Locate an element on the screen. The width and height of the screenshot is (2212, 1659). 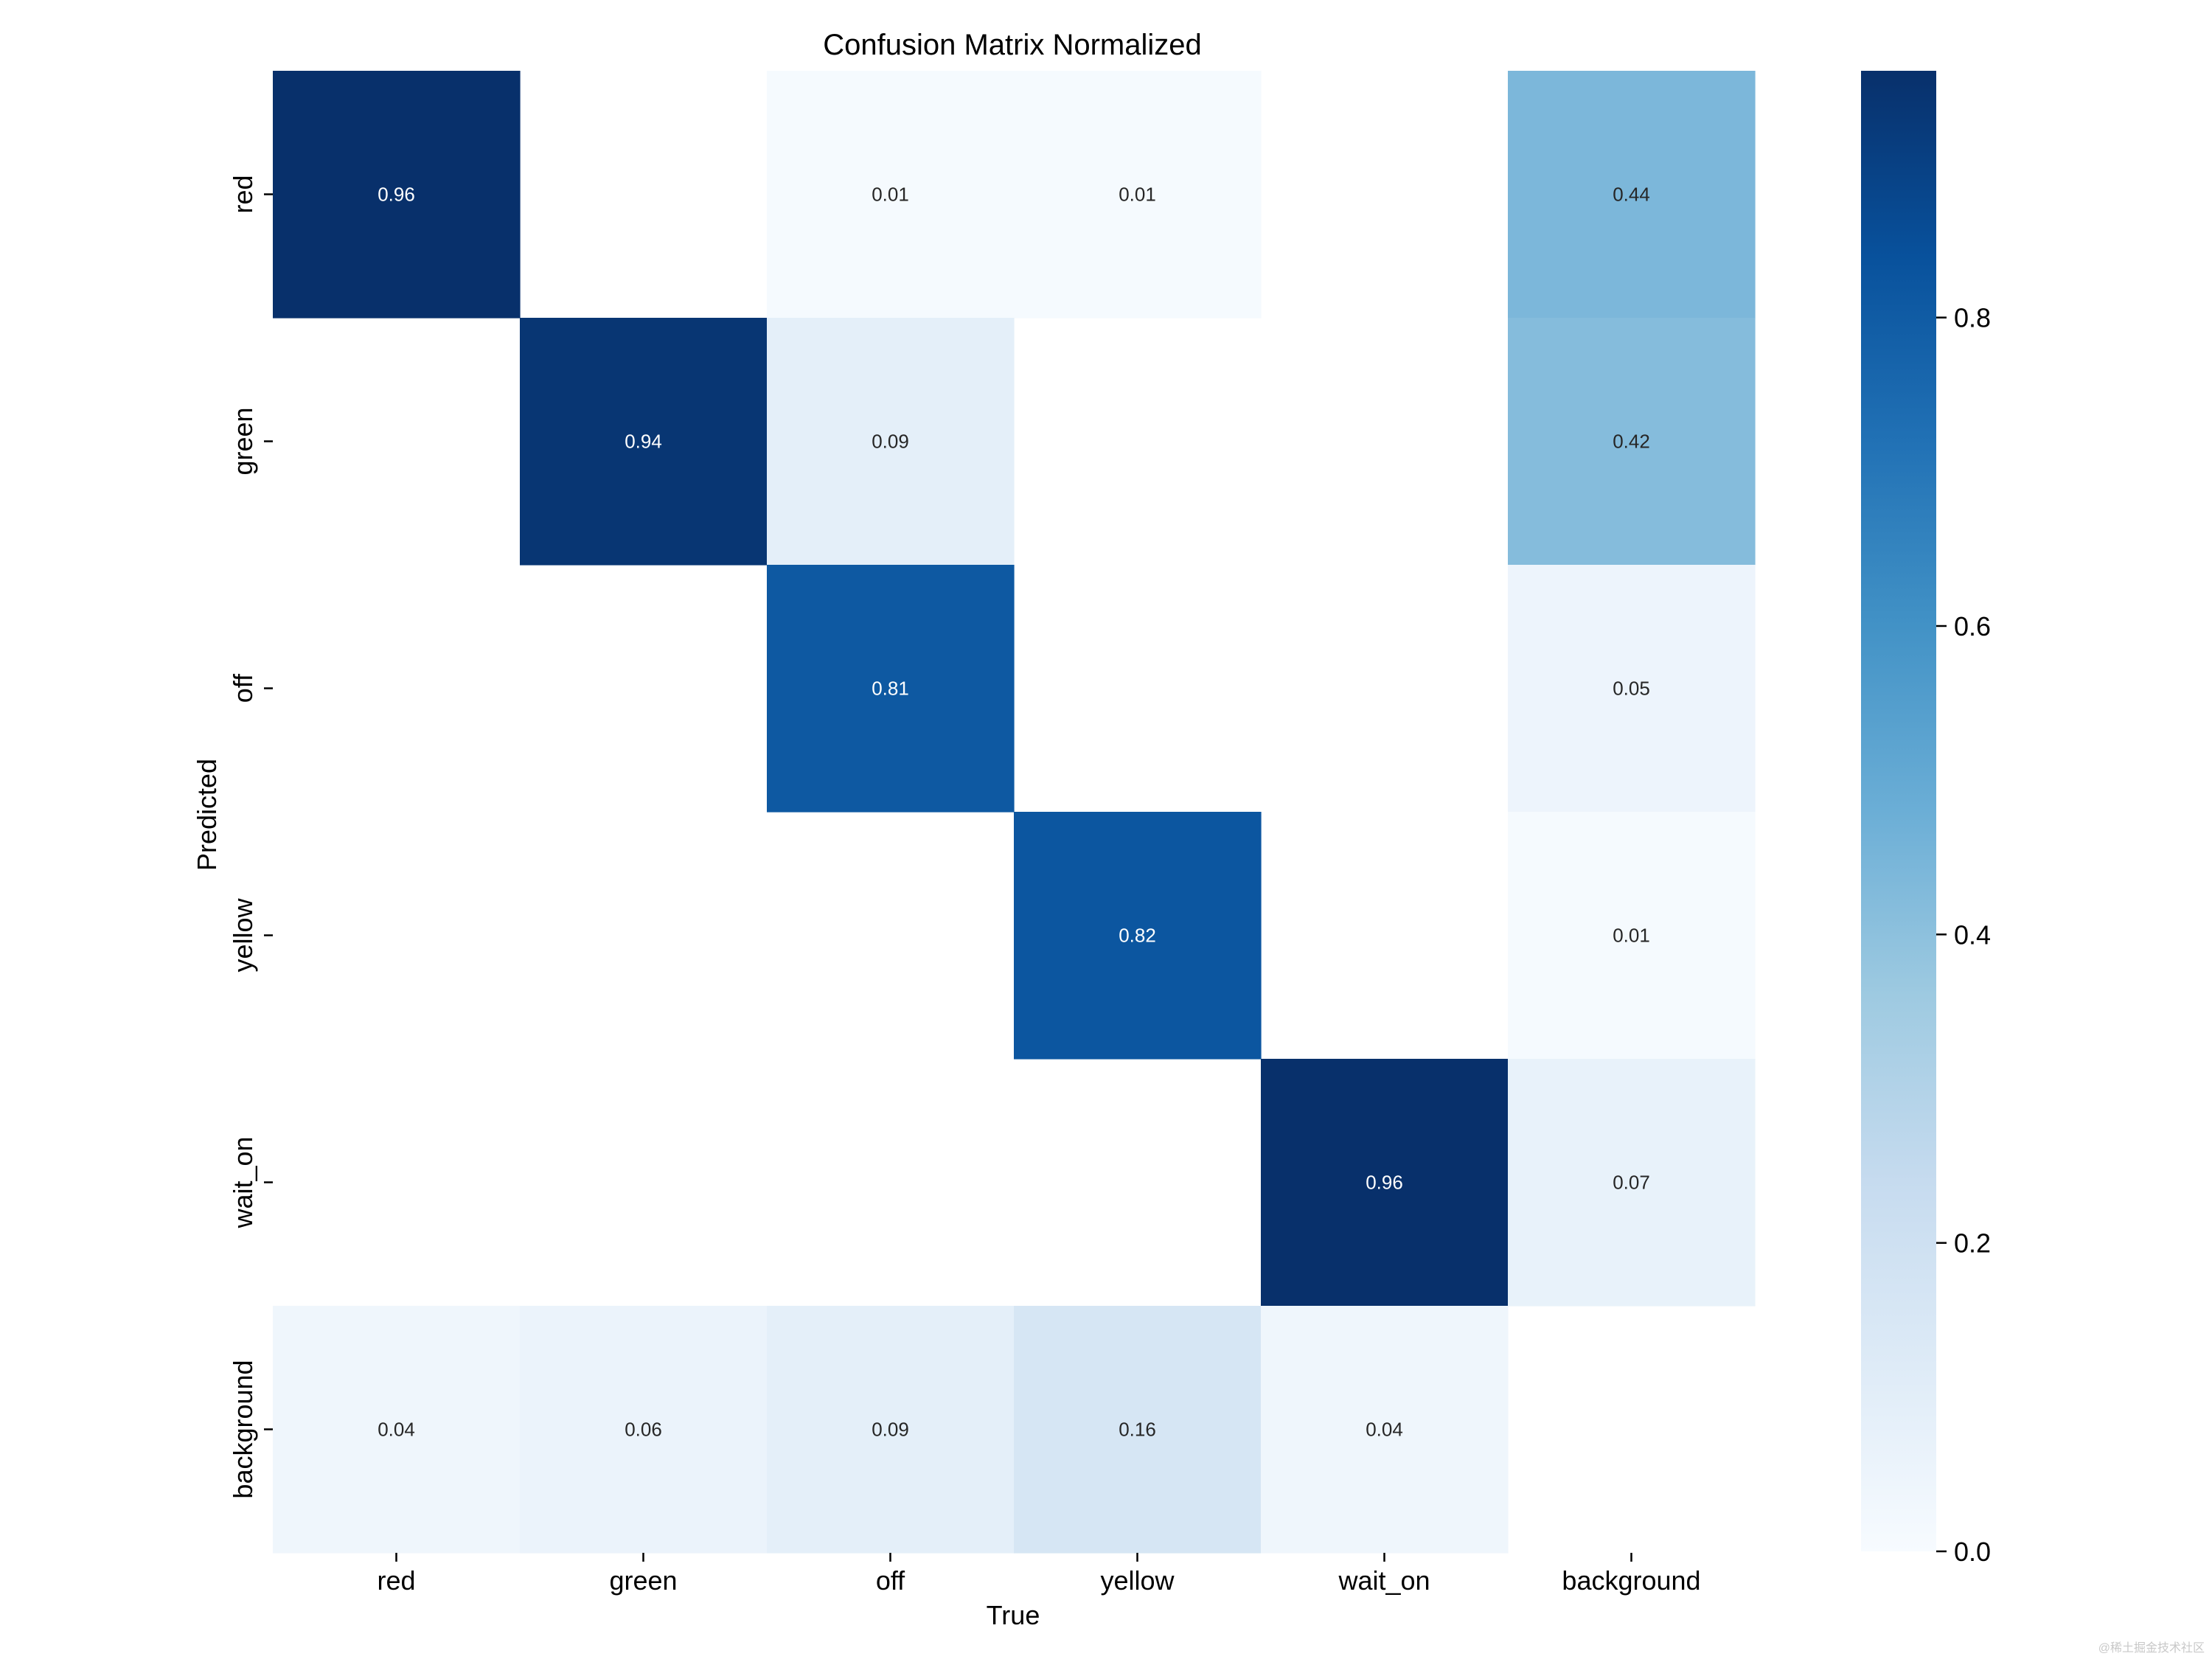
cell-value-label: 0.81 is located at coordinates (890, 689).